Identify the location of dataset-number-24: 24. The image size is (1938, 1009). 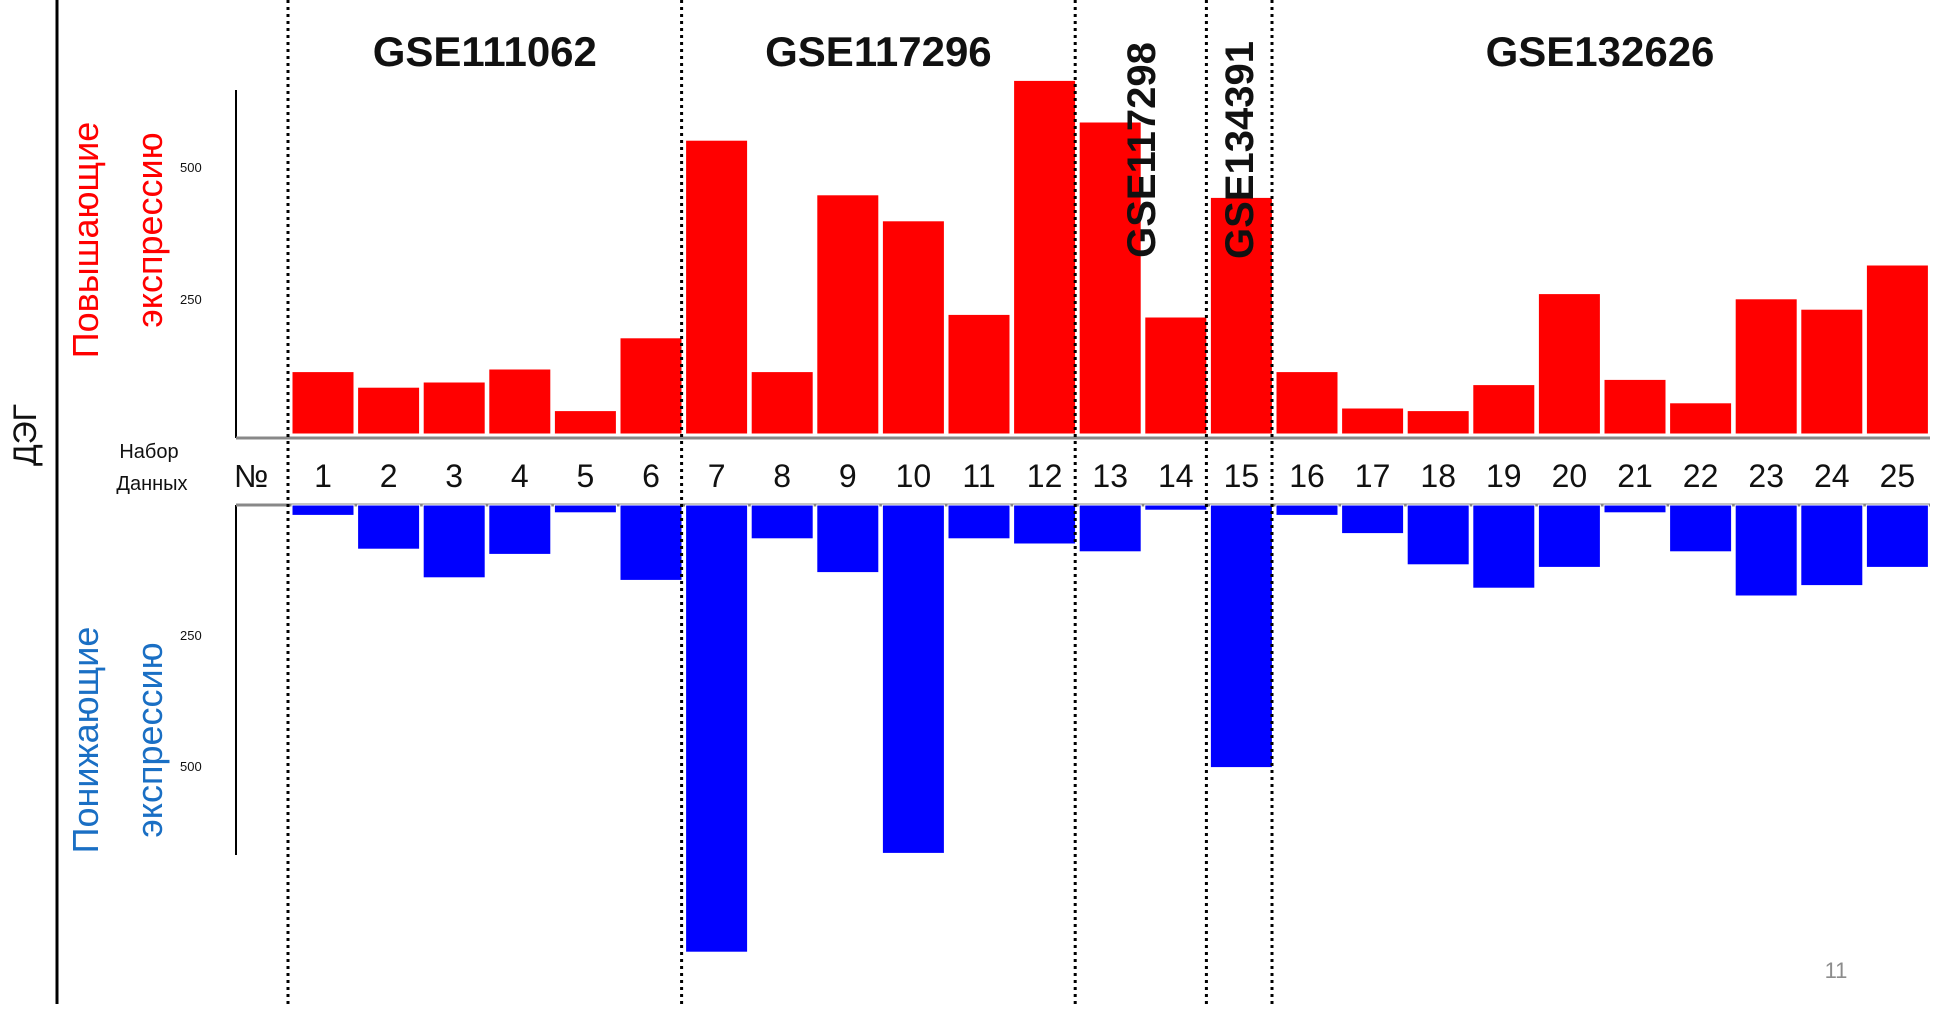
(1832, 476).